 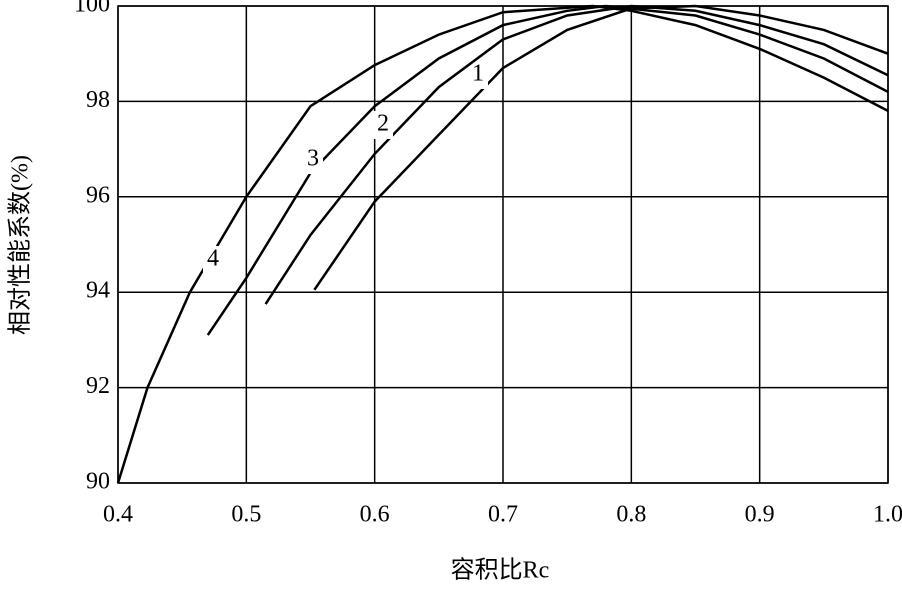 I want to click on x-tick-label: 0.9, so click(x=760, y=515).